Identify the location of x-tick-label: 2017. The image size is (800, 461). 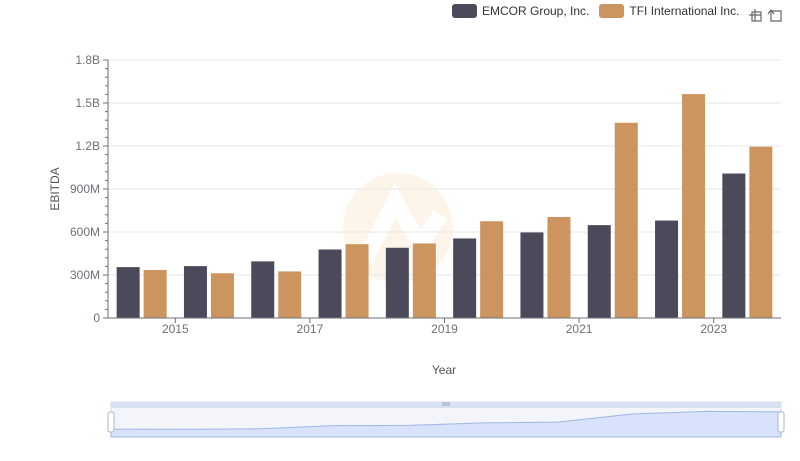
(310, 329).